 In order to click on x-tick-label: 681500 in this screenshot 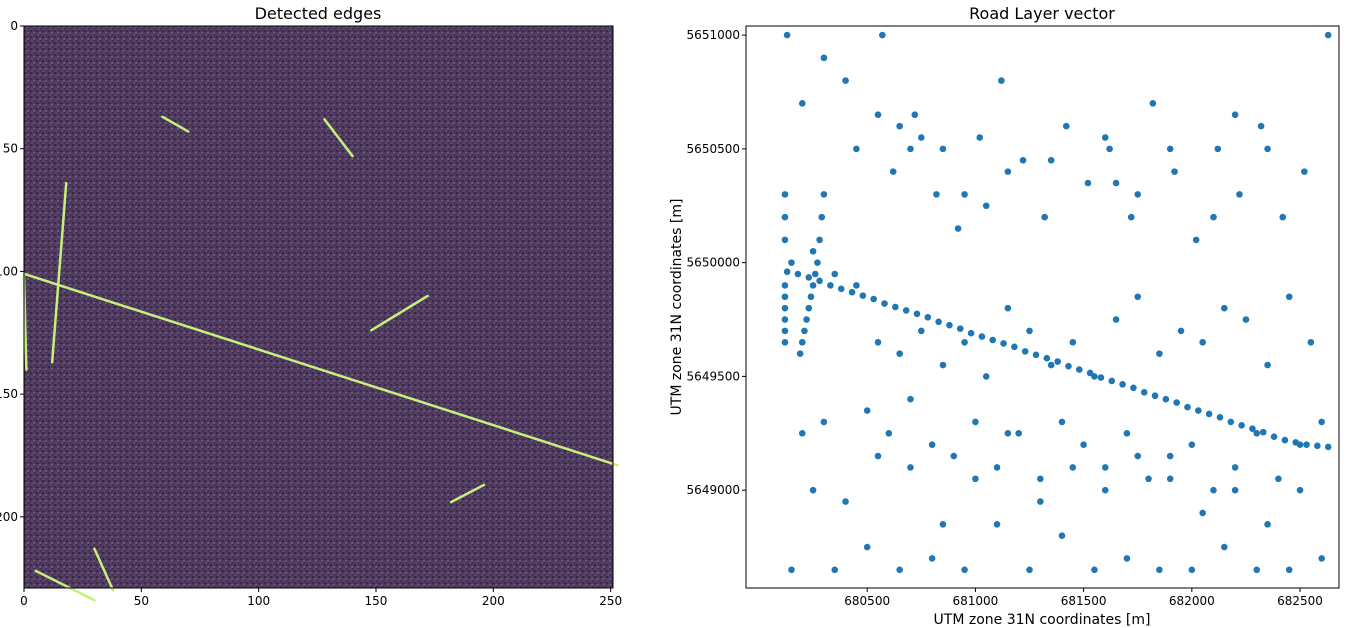, I will do `click(1084, 601)`.